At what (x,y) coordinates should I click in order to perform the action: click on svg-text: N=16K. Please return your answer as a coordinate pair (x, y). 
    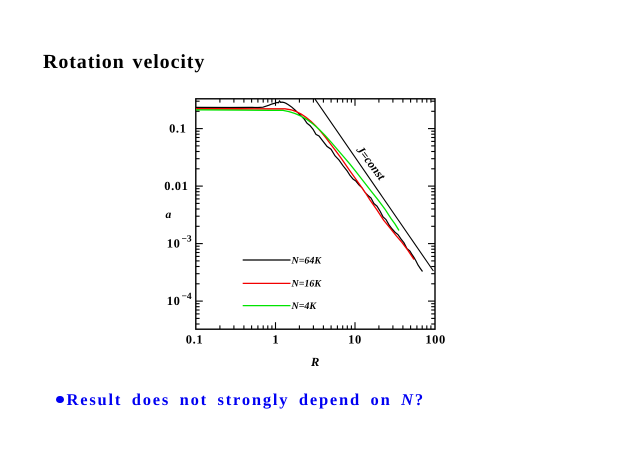
    Looking at the image, I should click on (307, 284).